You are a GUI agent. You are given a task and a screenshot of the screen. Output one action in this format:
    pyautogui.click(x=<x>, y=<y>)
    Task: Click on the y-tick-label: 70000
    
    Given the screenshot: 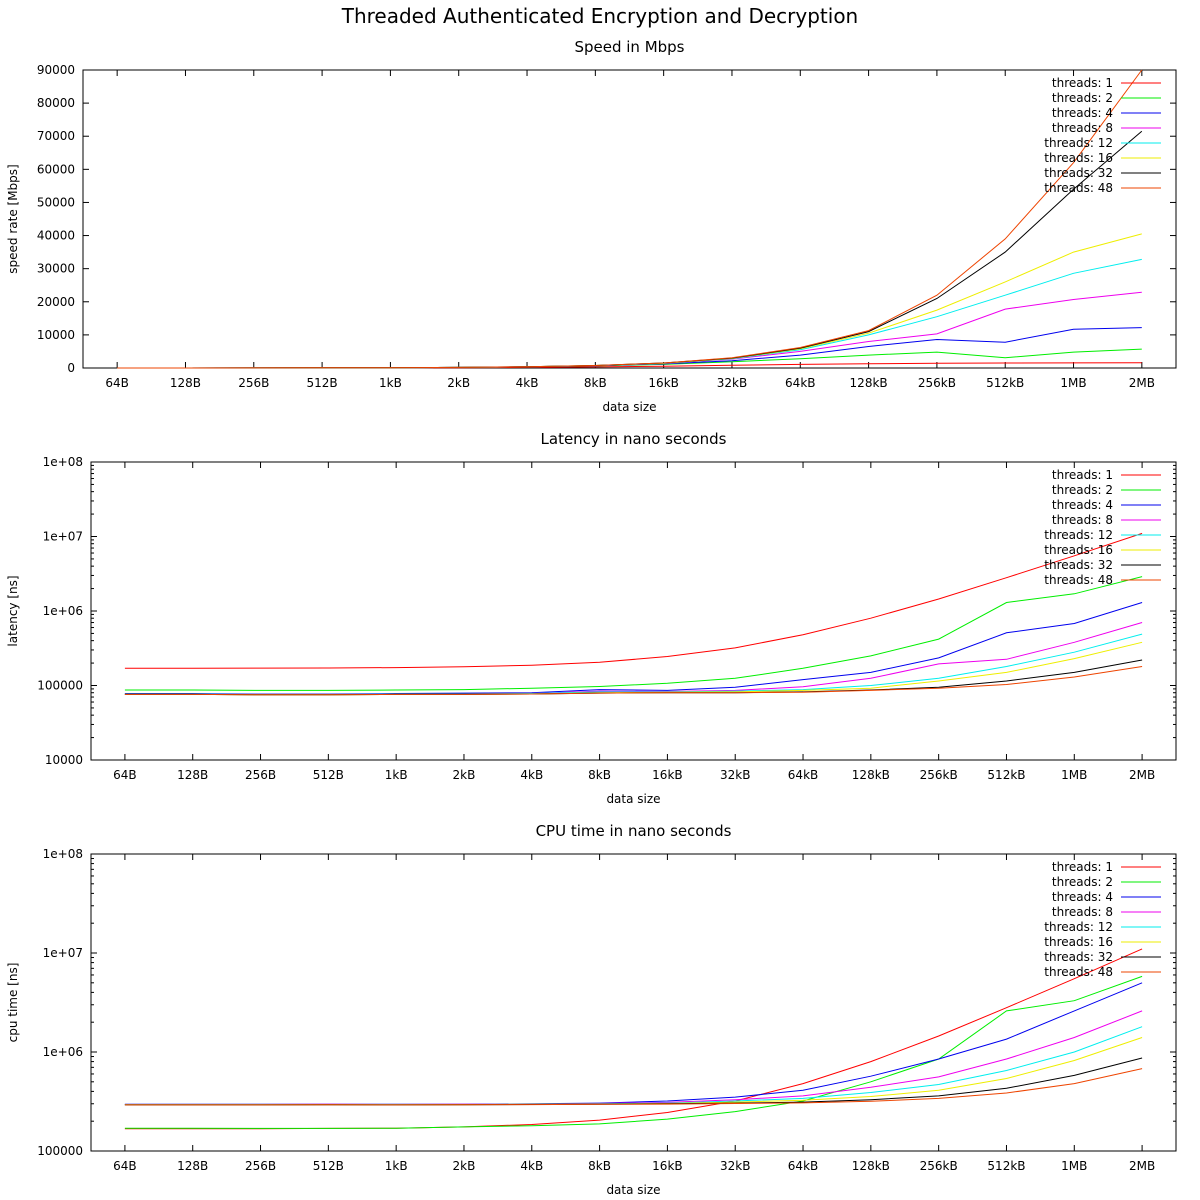 What is the action you would take?
    pyautogui.click(x=56, y=136)
    